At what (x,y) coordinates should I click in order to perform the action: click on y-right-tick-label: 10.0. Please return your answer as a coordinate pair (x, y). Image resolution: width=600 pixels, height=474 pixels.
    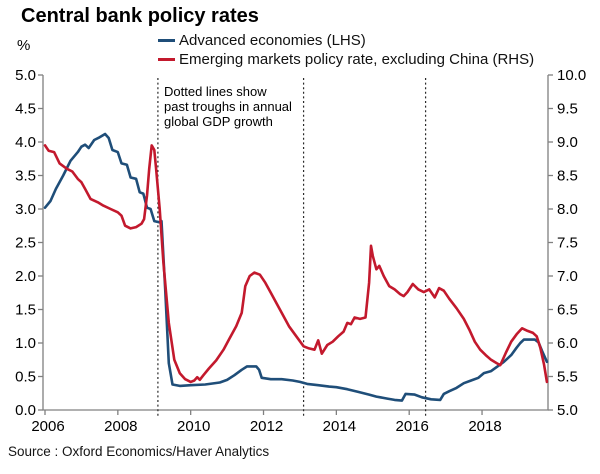
    Looking at the image, I should click on (571, 75).